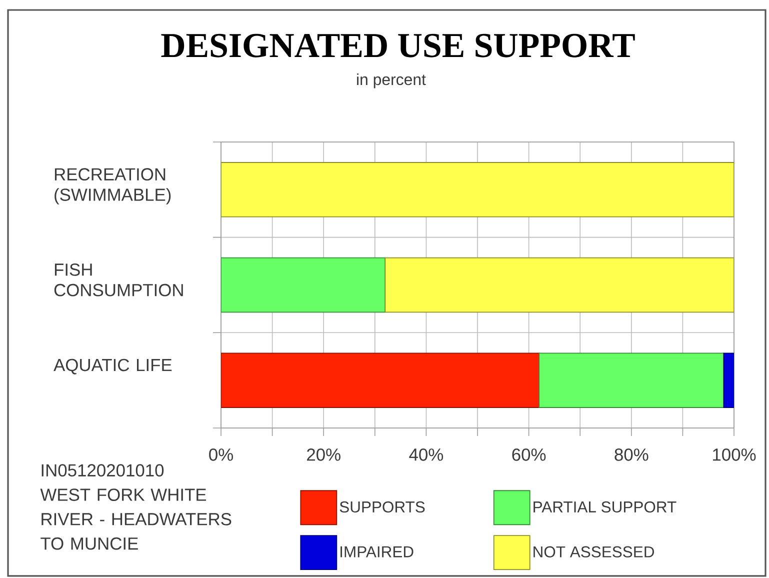 This screenshot has height=578, width=769. Describe the element at coordinates (382, 507) in the screenshot. I see `legend-label: SUPPORTS` at that location.